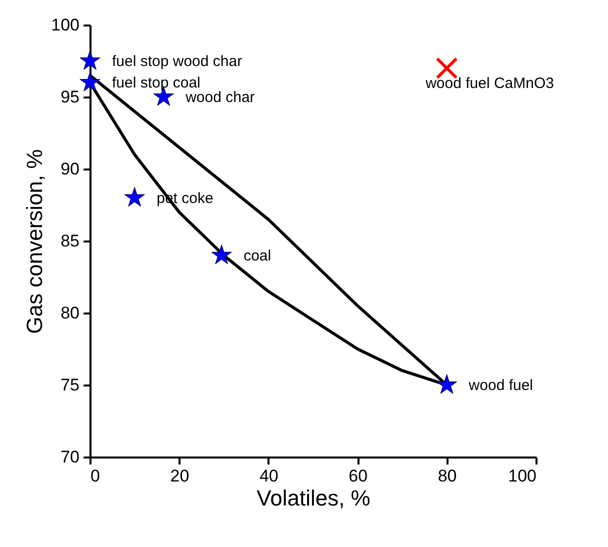  What do you see at coordinates (501, 385) in the screenshot?
I see `annotation: wood fuel` at bounding box center [501, 385].